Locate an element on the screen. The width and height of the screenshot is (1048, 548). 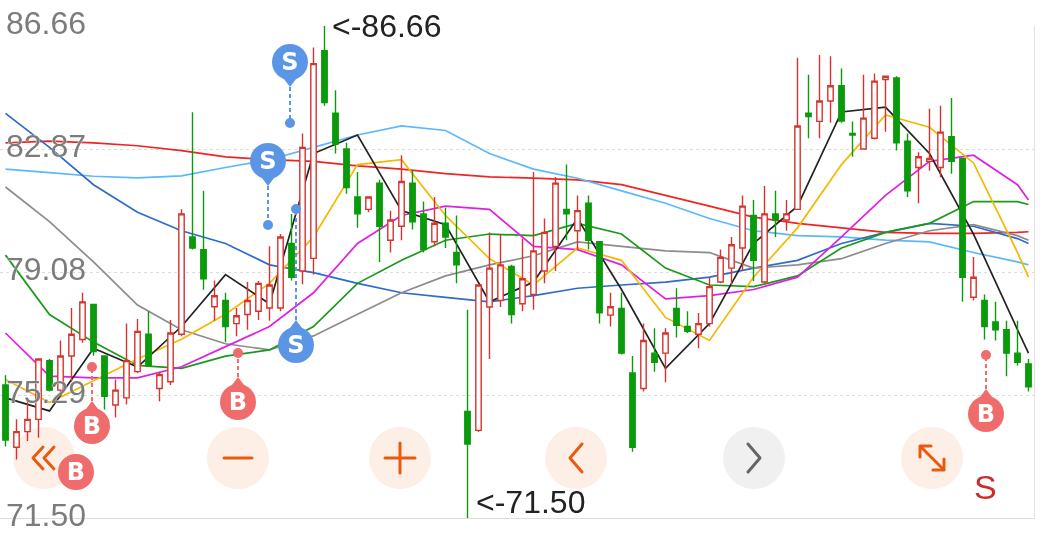
y-tick-label: 71.50 is located at coordinates (46, 515).